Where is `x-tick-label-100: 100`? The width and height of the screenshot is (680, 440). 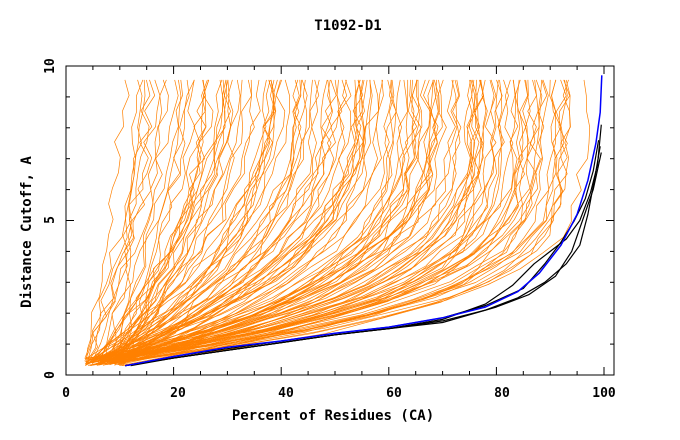 x-tick-label-100: 100 is located at coordinates (604, 393).